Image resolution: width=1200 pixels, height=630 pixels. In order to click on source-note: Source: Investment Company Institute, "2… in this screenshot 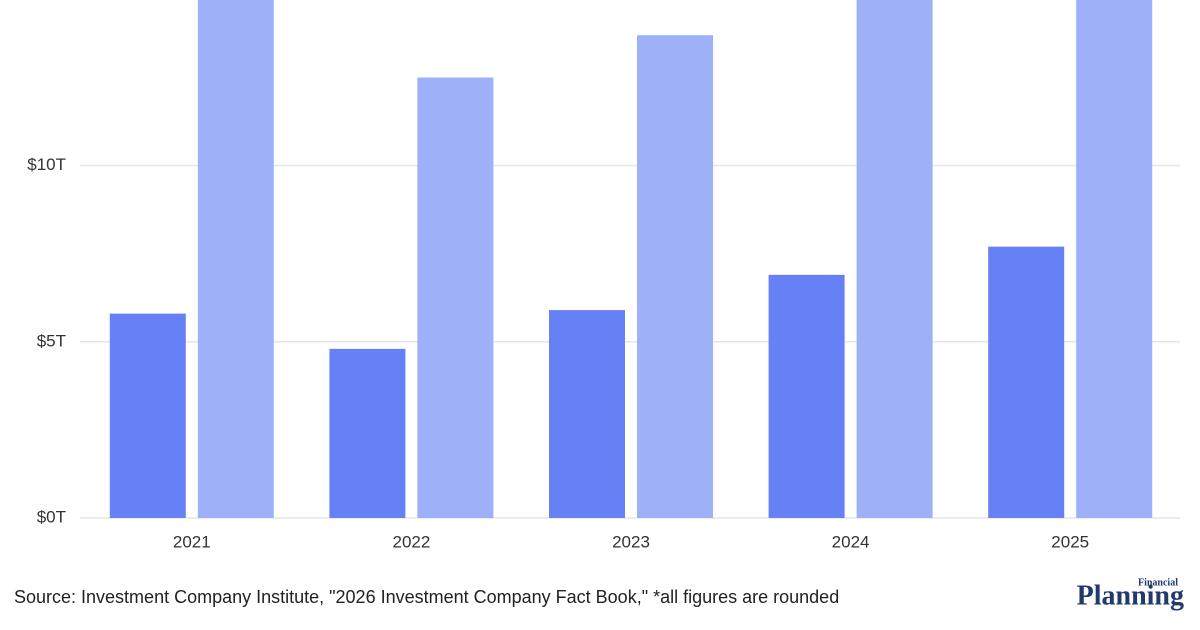, I will do `click(426, 597)`.